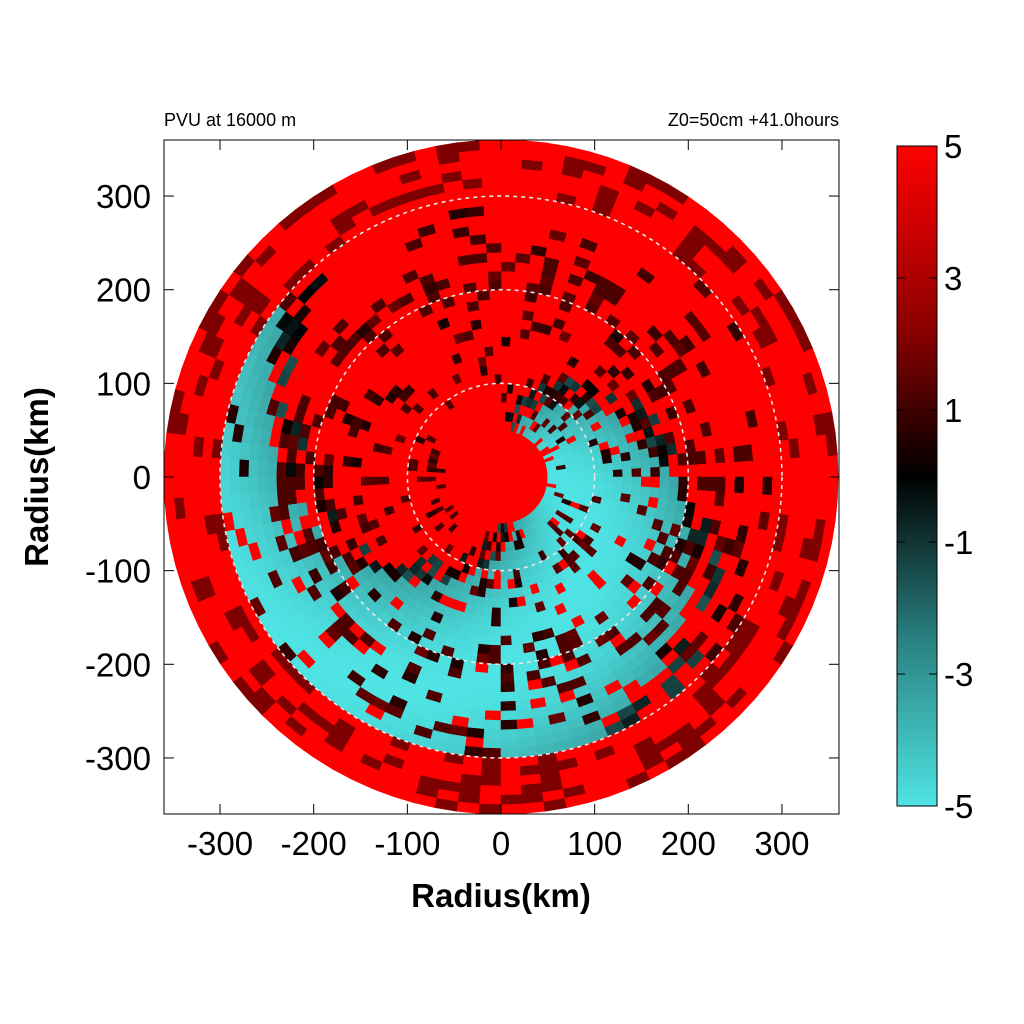 The width and height of the screenshot is (1024, 1024). Describe the element at coordinates (958, 674) in the screenshot. I see `colorbar-tick-label: -3` at that location.